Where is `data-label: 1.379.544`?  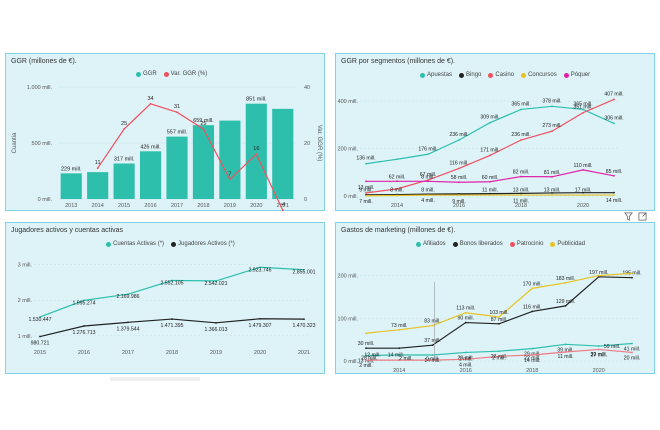 data-label: 1.379.544 is located at coordinates (127, 329).